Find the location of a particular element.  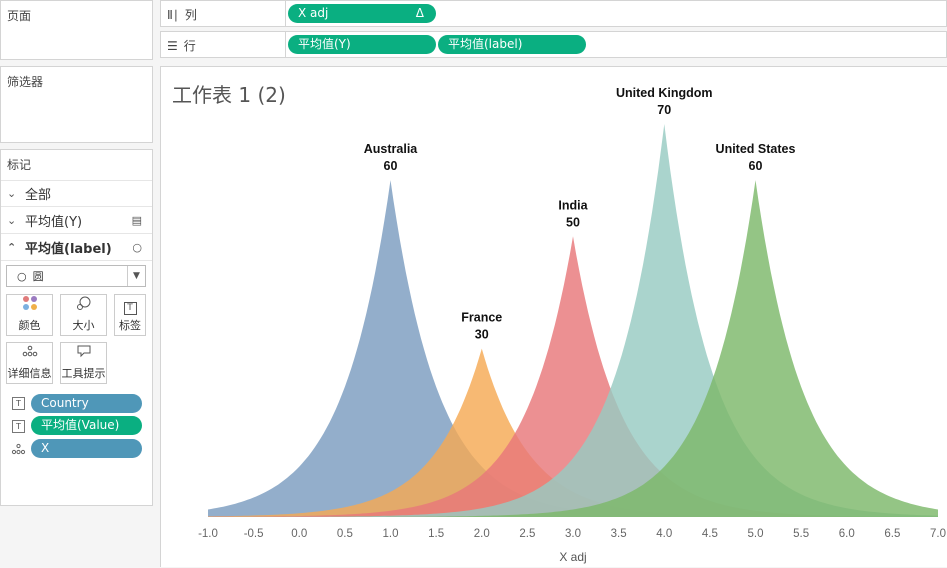

marks-row-label: 平均值(Y) is located at coordinates (54, 222).